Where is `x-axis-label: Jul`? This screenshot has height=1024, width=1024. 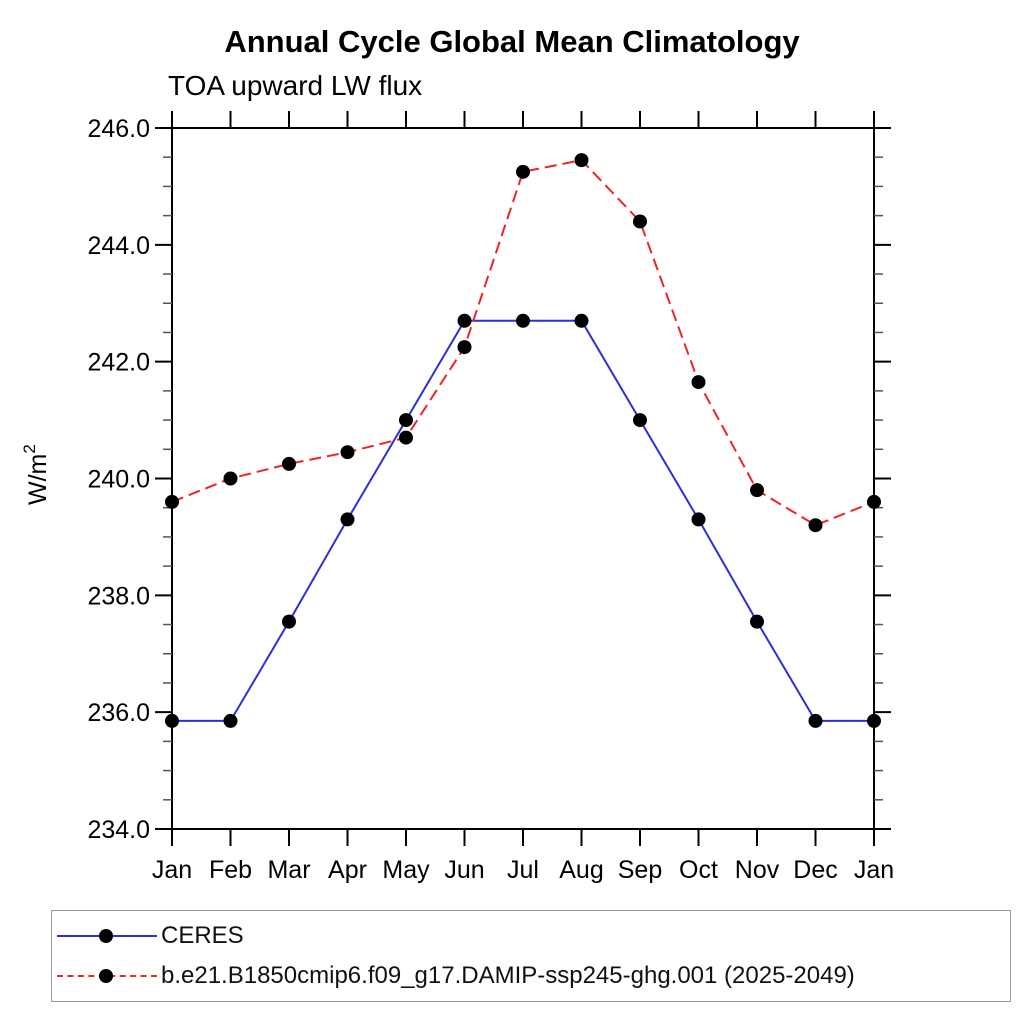 x-axis-label: Jul is located at coordinates (523, 870).